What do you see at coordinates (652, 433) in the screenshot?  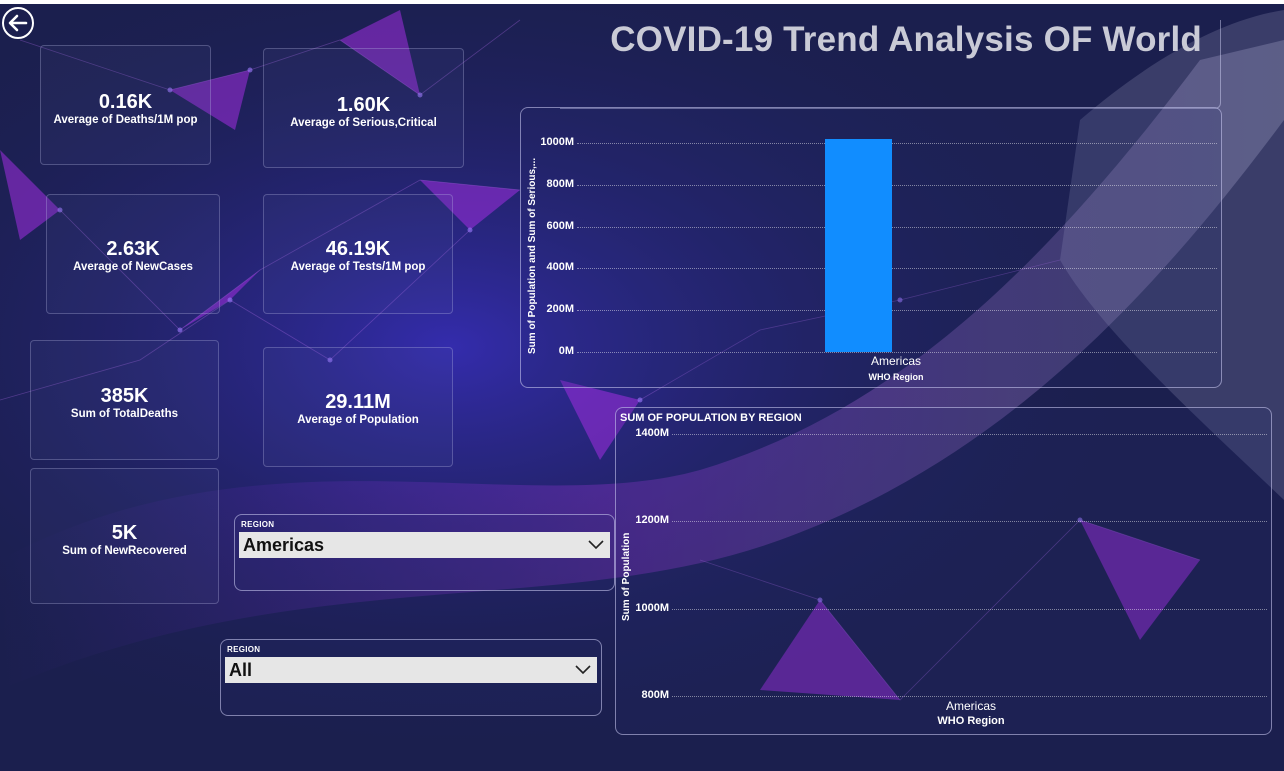 I see `y-tick-label: 1400M` at bounding box center [652, 433].